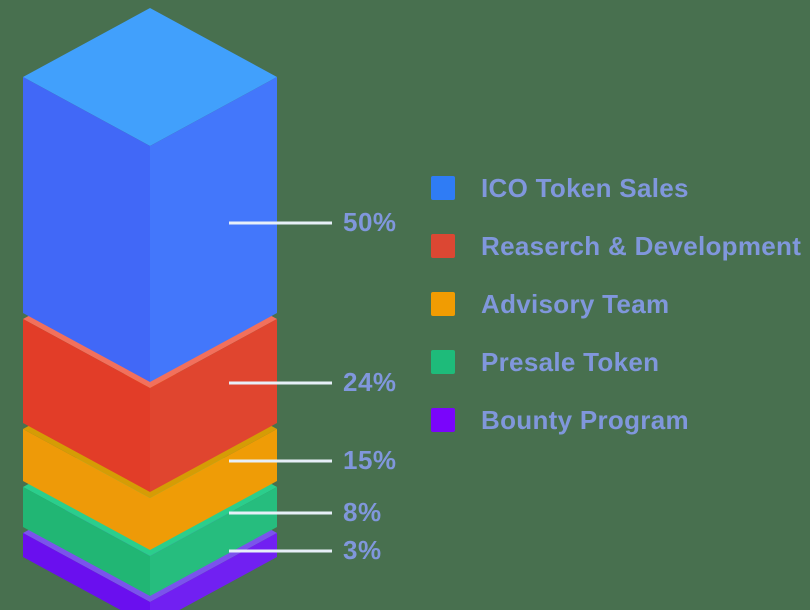 The height and width of the screenshot is (610, 810). Describe the element at coordinates (370, 382) in the screenshot. I see `percent-label-research-development: 24%` at that location.